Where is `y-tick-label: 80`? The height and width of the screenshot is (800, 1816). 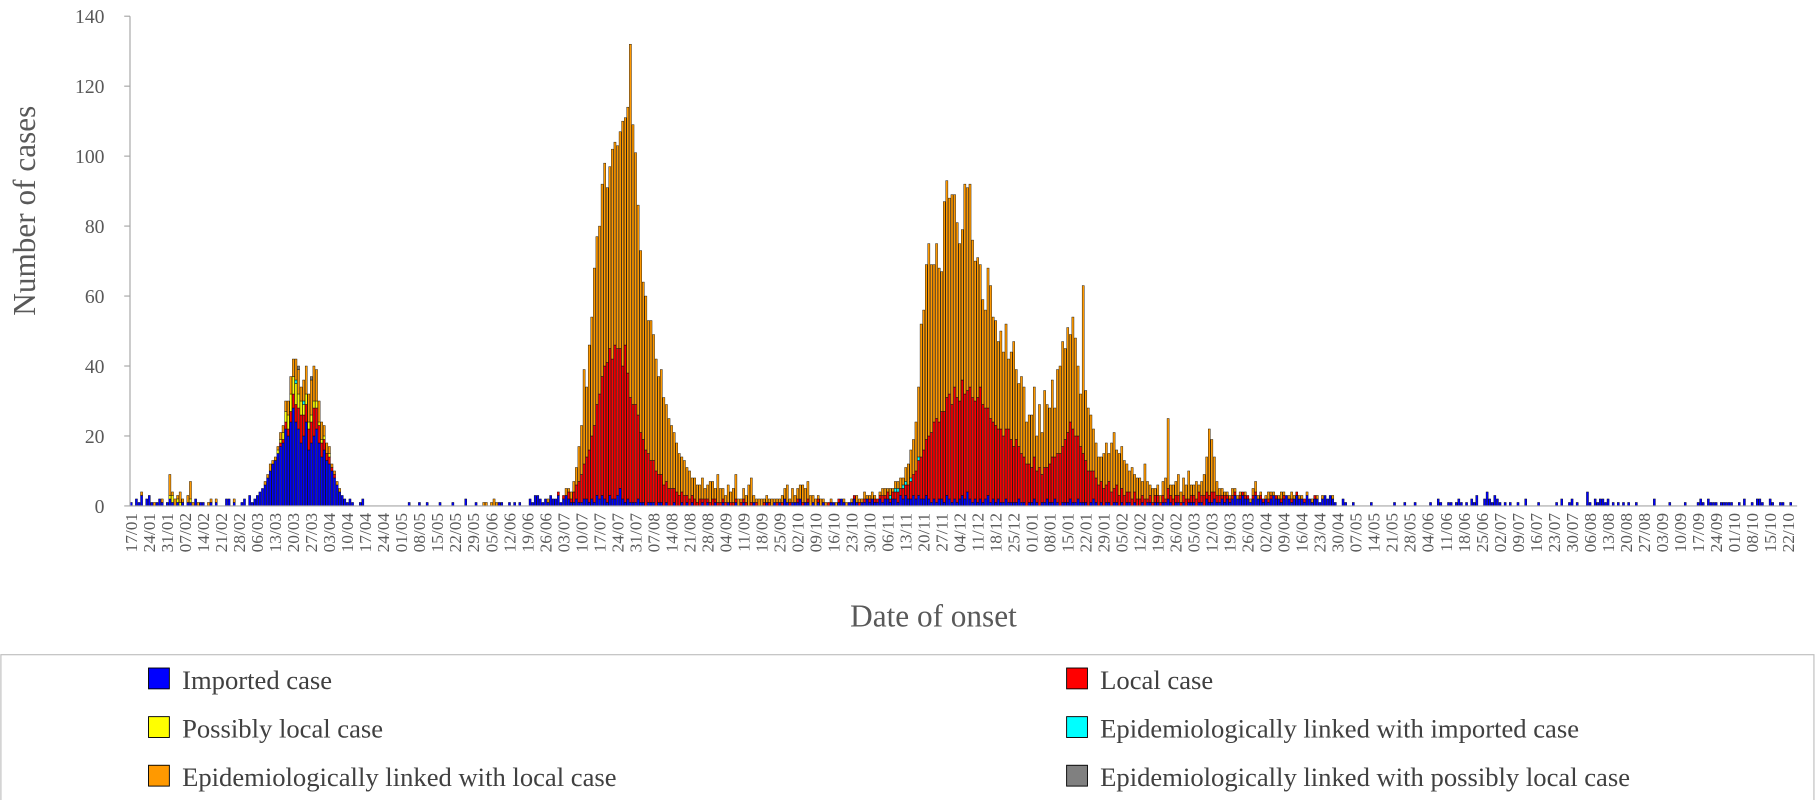
y-tick-label: 80 is located at coordinates (95, 227).